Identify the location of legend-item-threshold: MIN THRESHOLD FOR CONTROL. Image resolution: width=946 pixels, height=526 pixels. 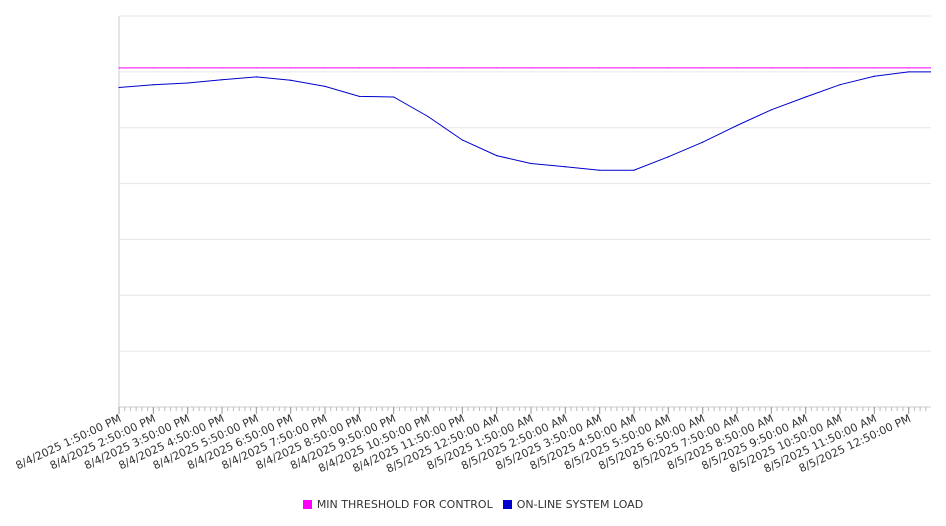
(397, 504).